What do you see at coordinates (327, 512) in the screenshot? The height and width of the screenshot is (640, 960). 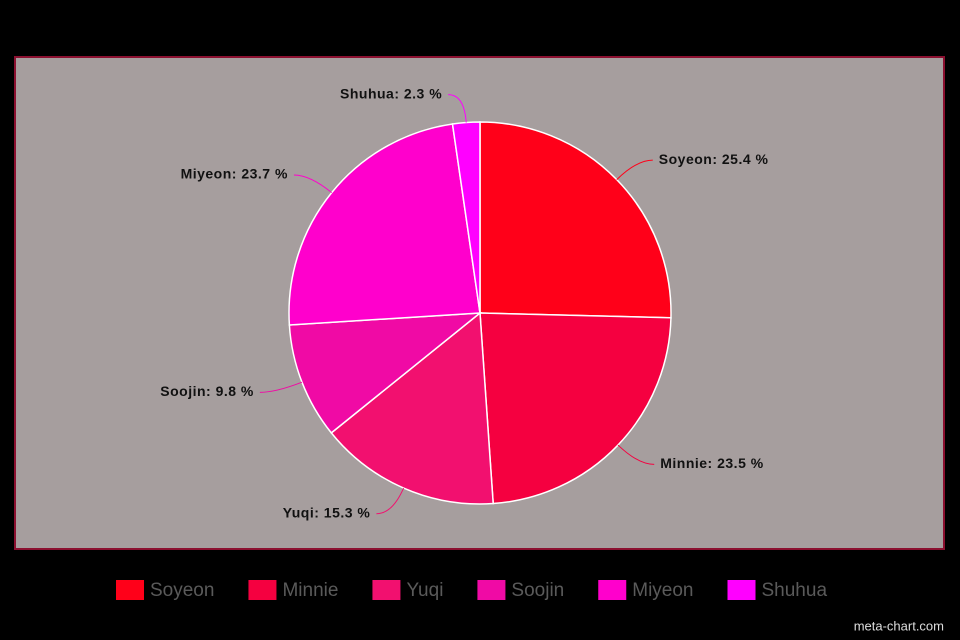 I see `data-label: Yuqi: 15.3 %` at bounding box center [327, 512].